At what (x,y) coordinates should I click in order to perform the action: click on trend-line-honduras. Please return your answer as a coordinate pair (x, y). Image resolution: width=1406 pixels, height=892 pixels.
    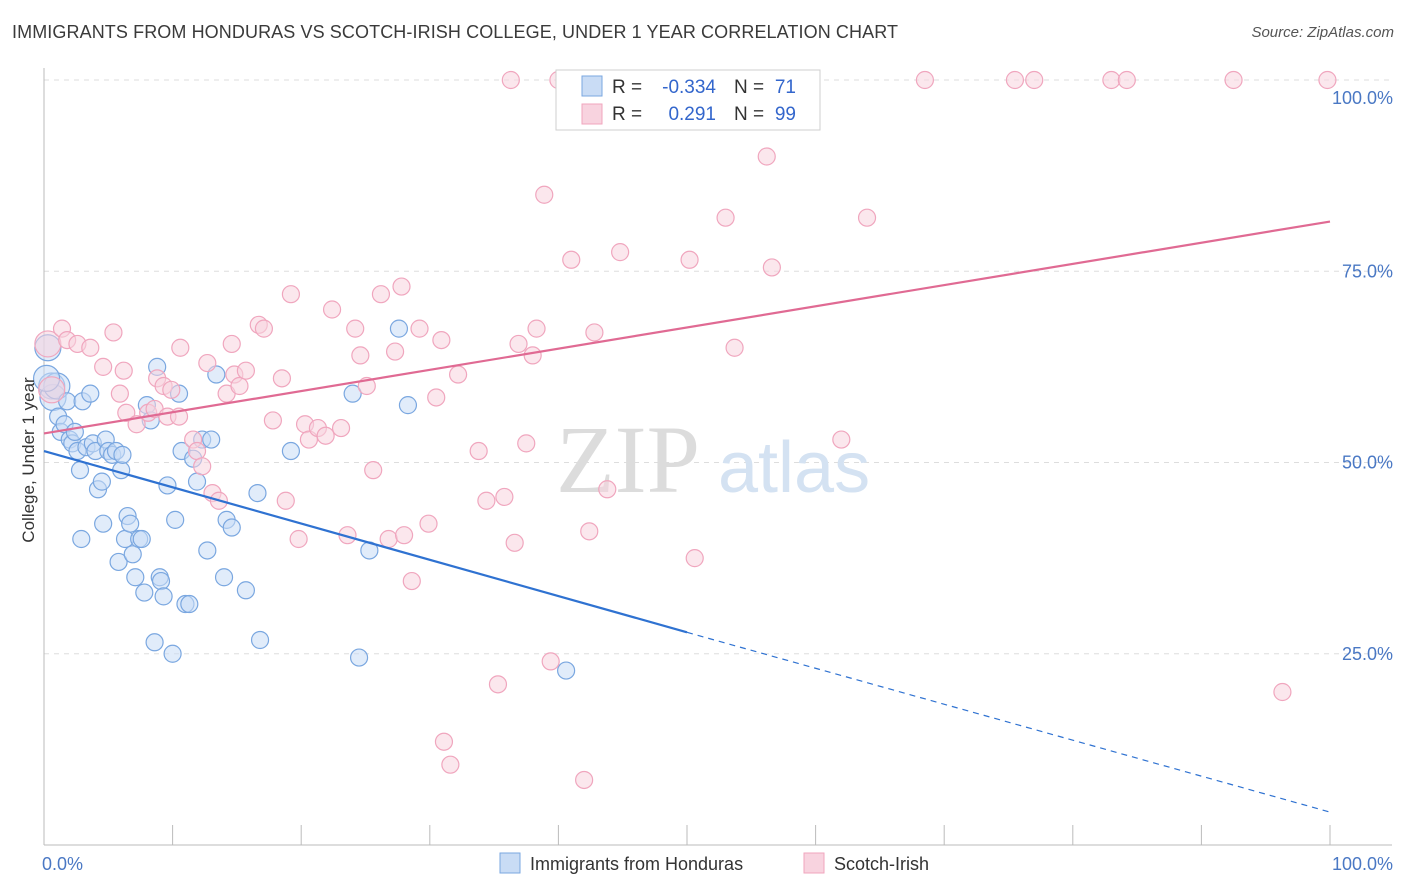
    Looking at the image, I should click on (365, 541).